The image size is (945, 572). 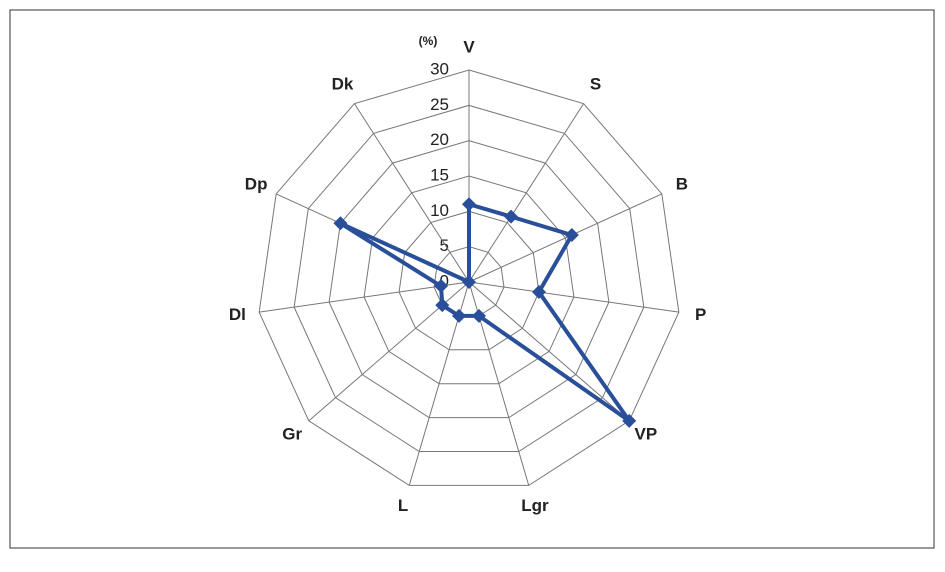 I want to click on category-label: Lgr, so click(x=535, y=505).